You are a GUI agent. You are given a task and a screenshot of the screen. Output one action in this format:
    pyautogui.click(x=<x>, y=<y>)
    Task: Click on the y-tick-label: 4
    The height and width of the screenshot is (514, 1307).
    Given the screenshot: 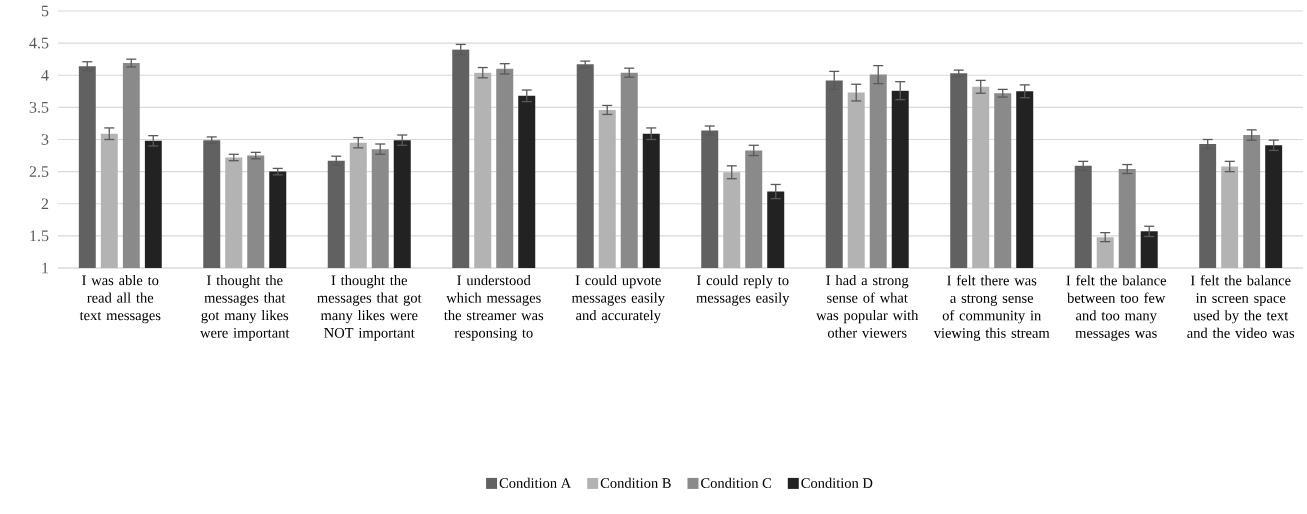 What is the action you would take?
    pyautogui.click(x=45, y=75)
    